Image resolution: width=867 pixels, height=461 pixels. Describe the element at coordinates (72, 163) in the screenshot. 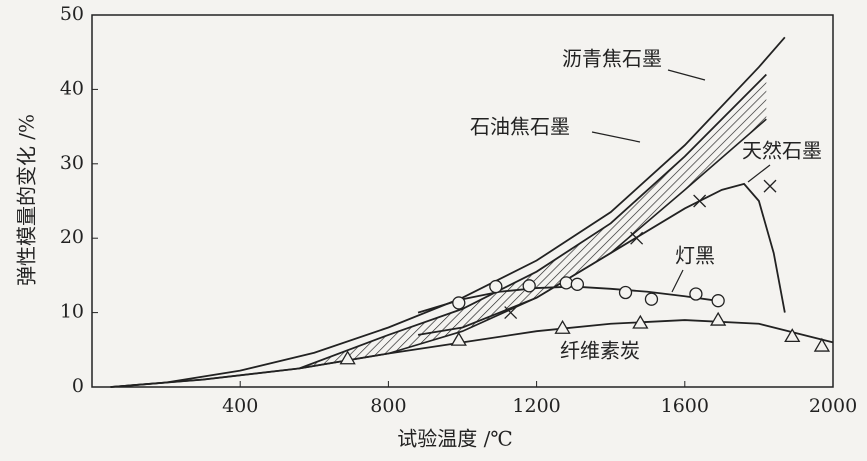

I see `y-tick-label: 30` at that location.